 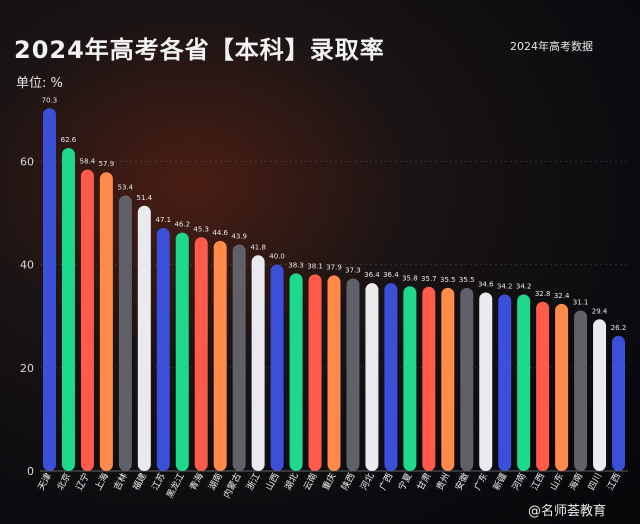 I want to click on watermark-text: @名师荟教育, so click(x=567, y=511).